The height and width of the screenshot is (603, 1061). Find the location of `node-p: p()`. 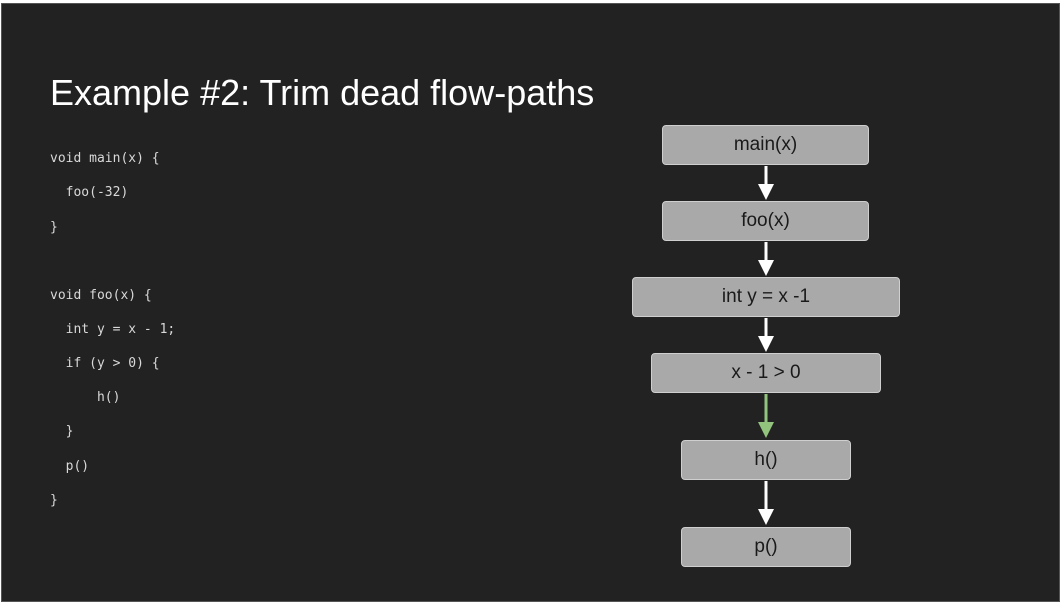

node-p: p() is located at coordinates (766, 547).